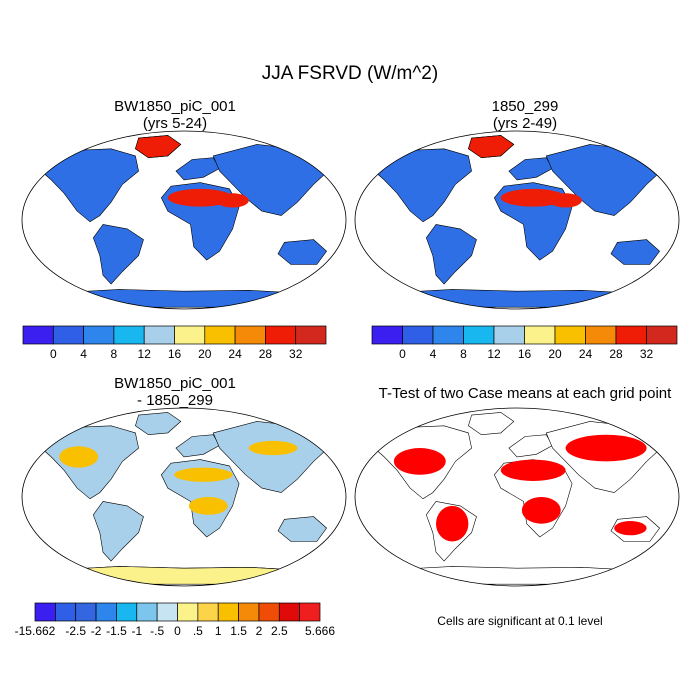  What do you see at coordinates (402, 354) in the screenshot?
I see `colorbar-panel-2-label-0: 0` at bounding box center [402, 354].